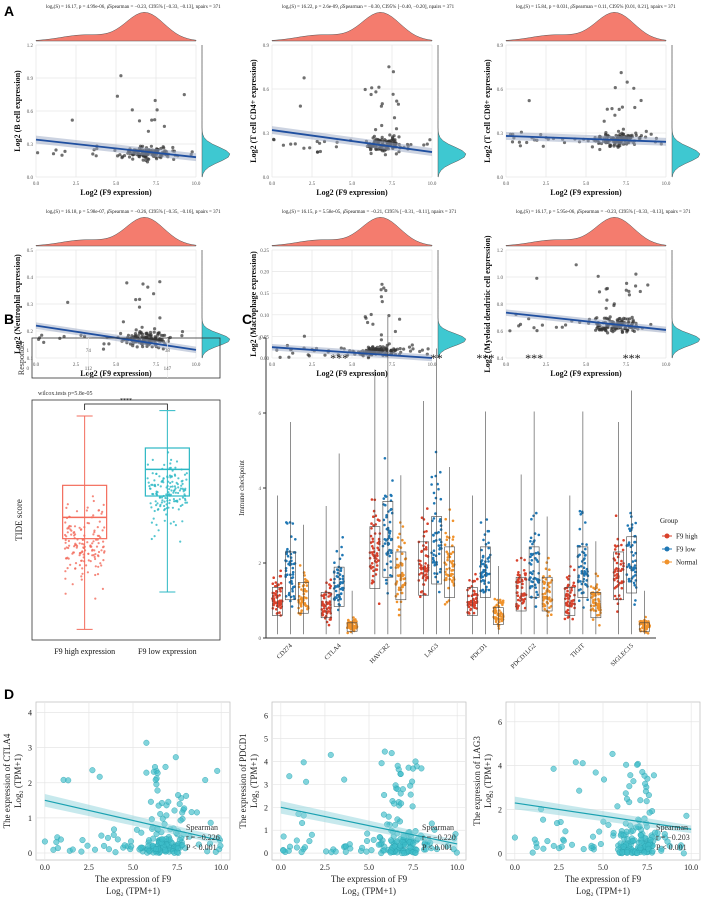 The image size is (708, 905). I want to click on y-tick-label: 0.3, so click(500, 134).